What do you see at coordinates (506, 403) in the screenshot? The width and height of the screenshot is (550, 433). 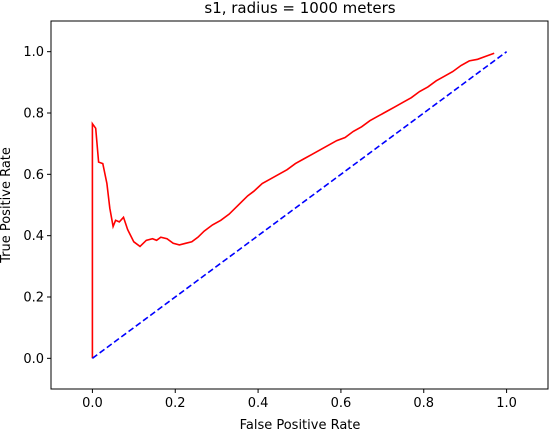 I see `x-tick-label: 1.0` at bounding box center [506, 403].